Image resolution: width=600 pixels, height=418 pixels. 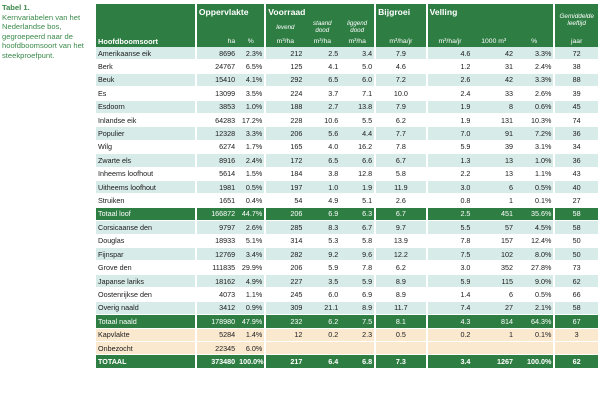 What do you see at coordinates (450, 308) in the screenshot?
I see `cell-velling: 7.4` at bounding box center [450, 308].